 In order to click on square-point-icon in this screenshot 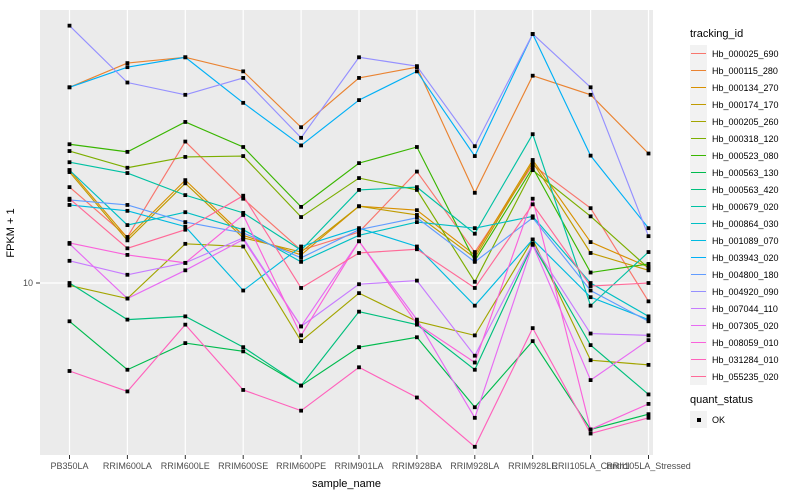, I will do `click(698, 419)`.